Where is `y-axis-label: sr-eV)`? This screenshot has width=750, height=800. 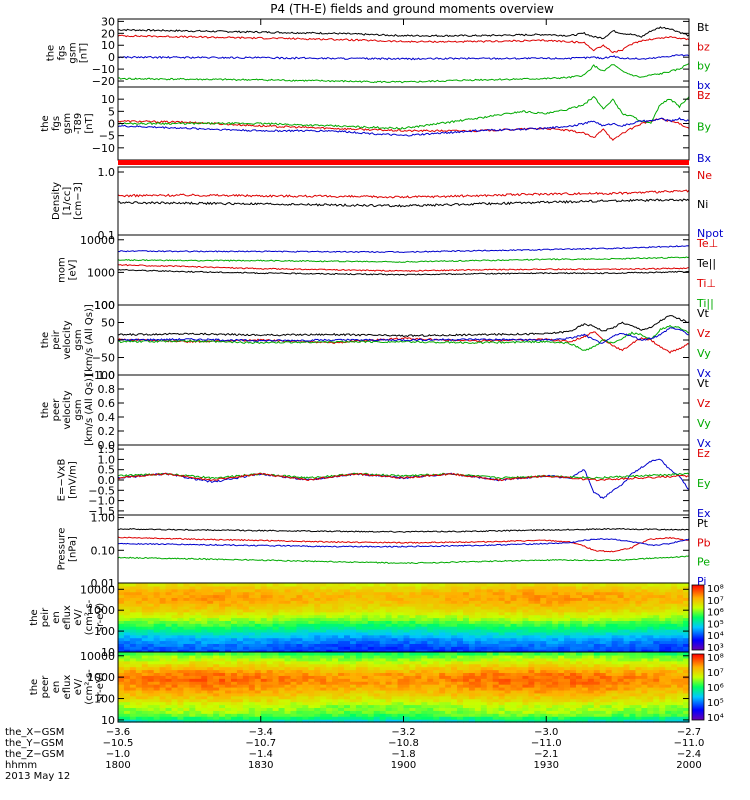
y-axis-label: sr-eV) is located at coordinates (100, 686).